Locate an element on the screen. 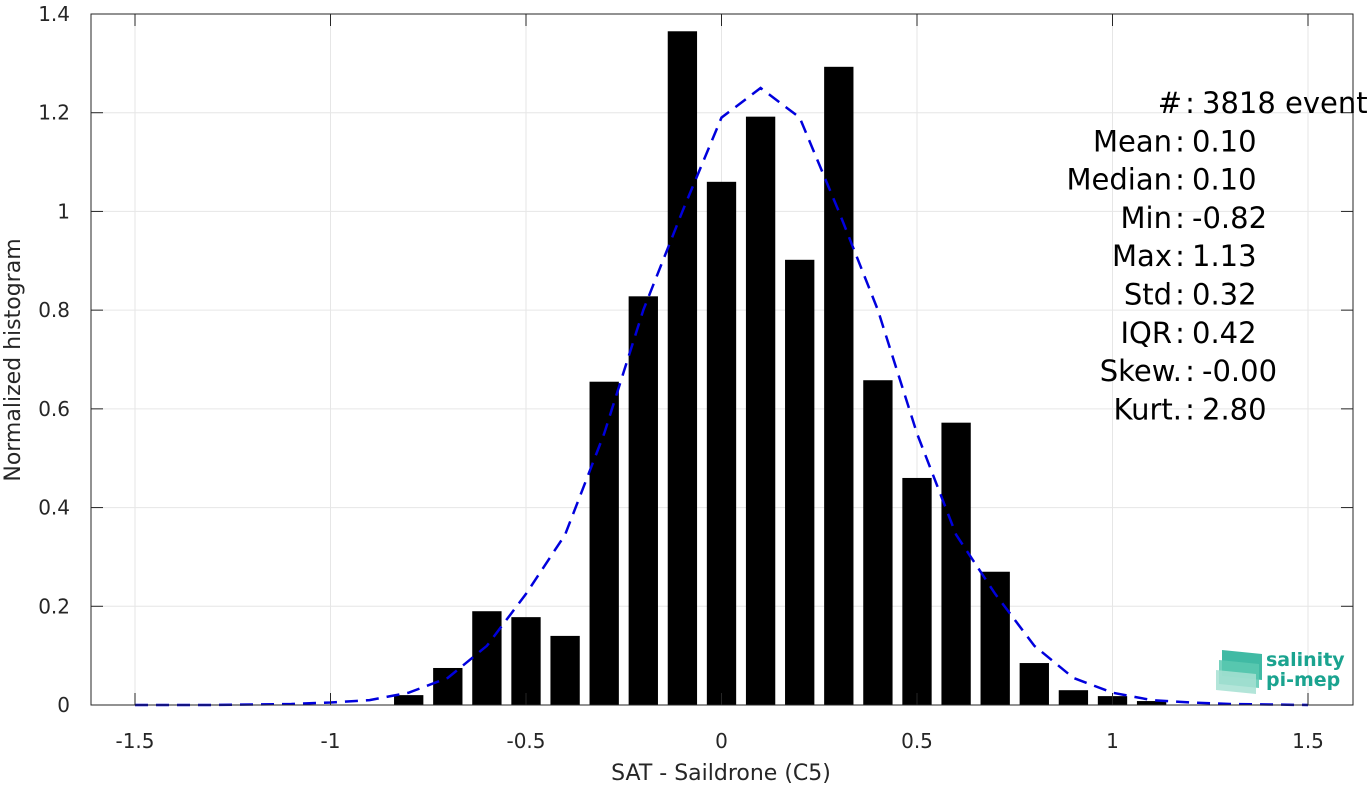  waves-stack-icon is located at coordinates (1239, 672).